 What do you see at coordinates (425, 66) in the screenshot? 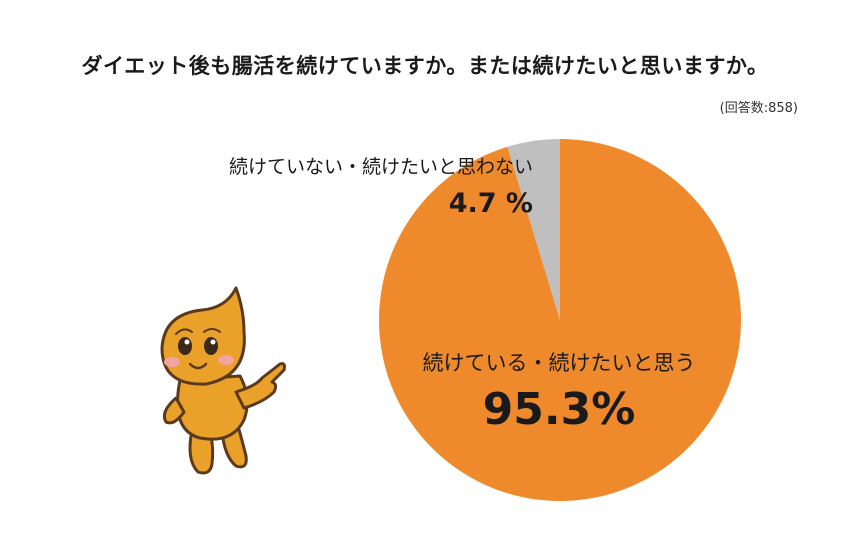
I see `chart-title: ダイエット後も腸活を続けていますか。または続けたいと思いますか。` at bounding box center [425, 66].